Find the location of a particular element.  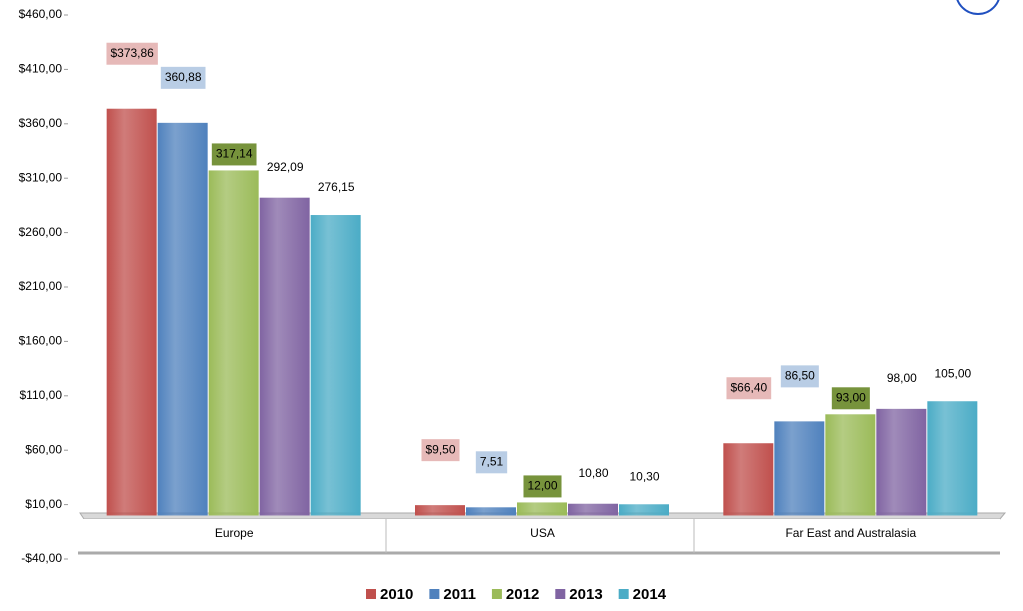

y-tick-label: $60,00 is located at coordinates (43, 449).